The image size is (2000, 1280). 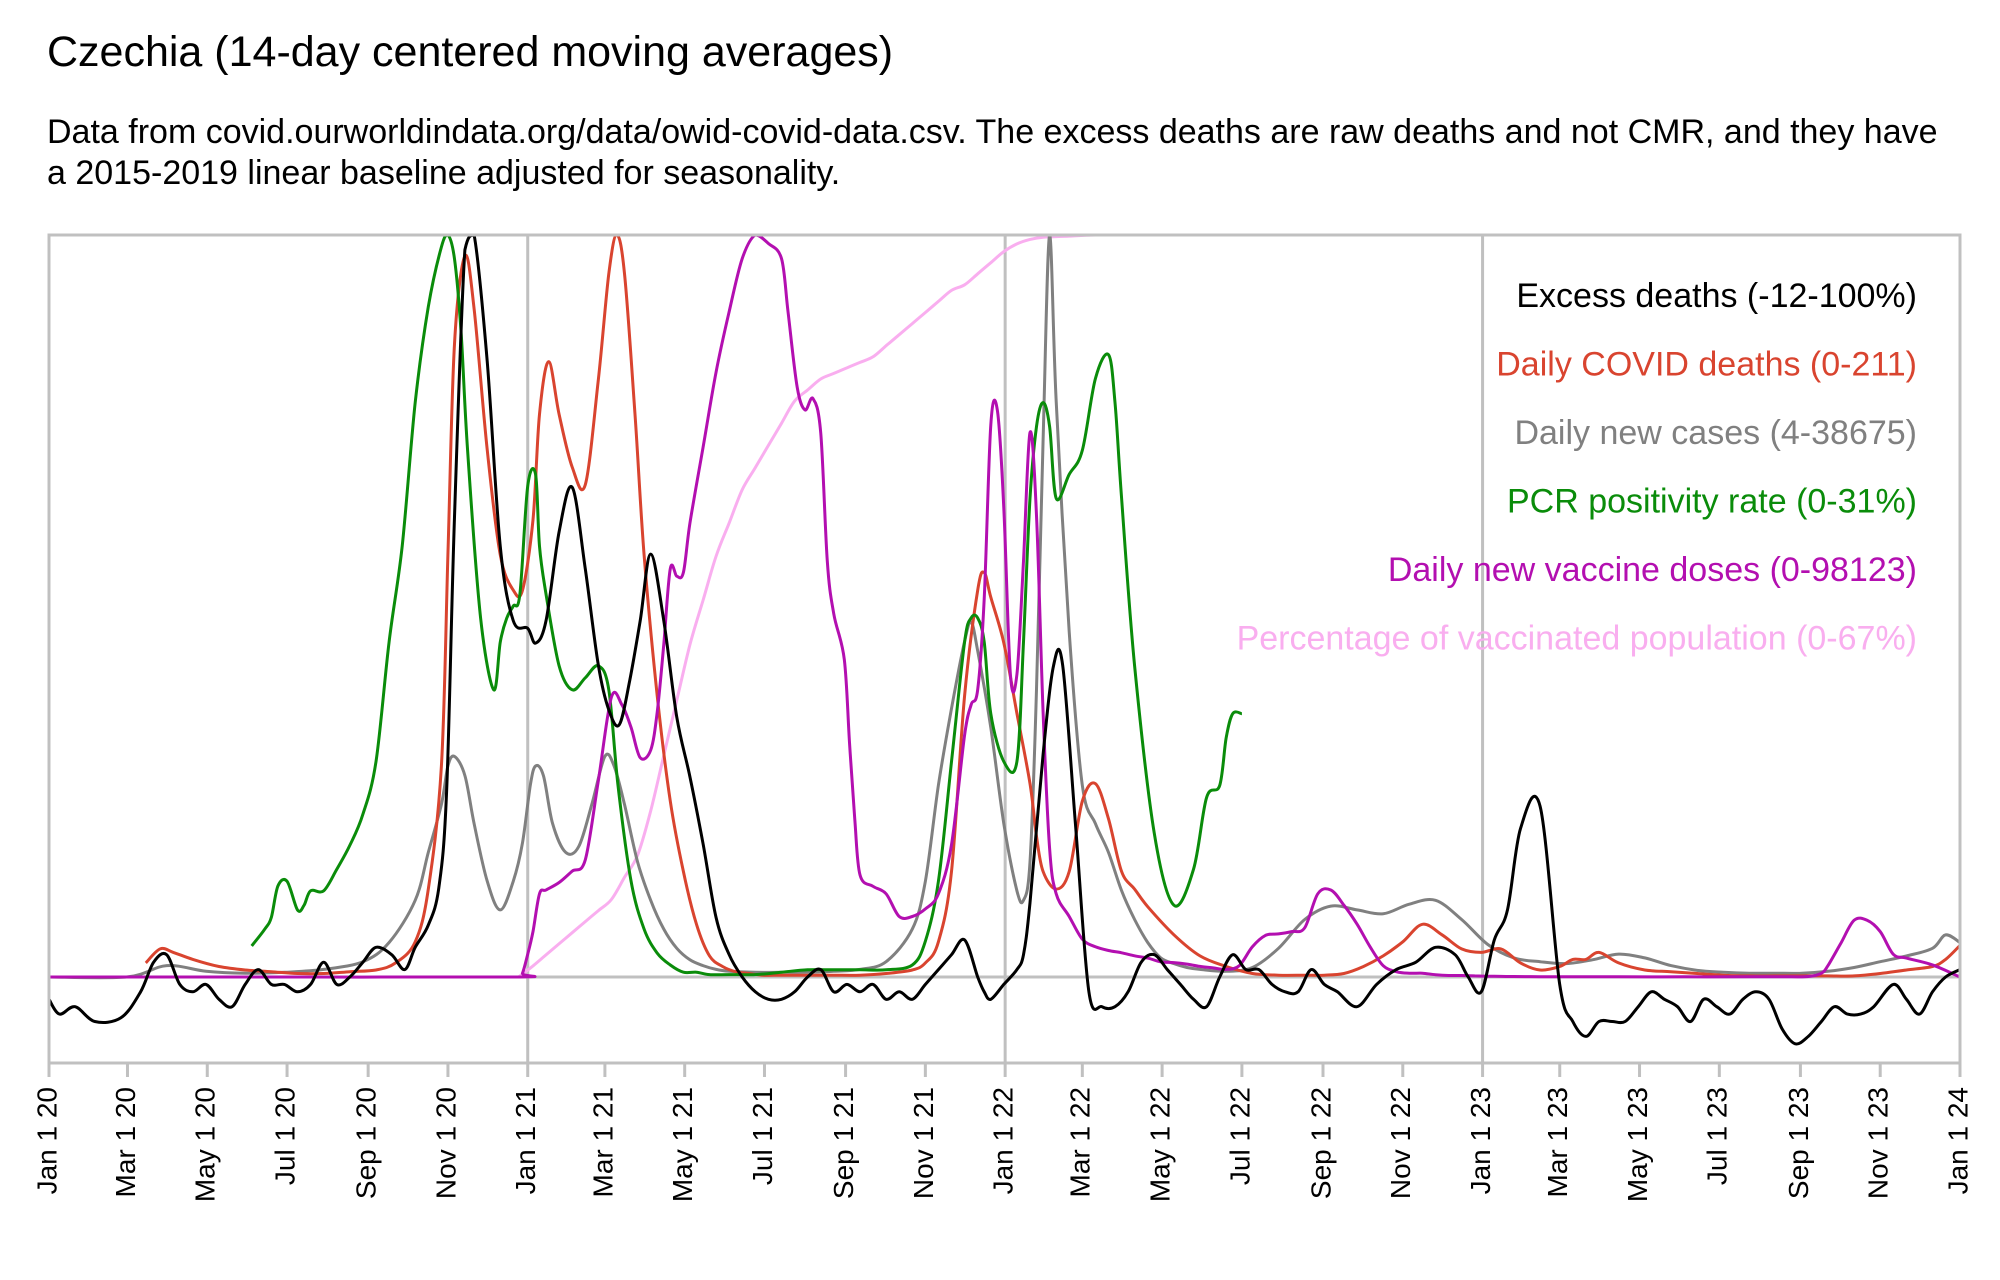 What do you see at coordinates (1637, 1144) in the screenshot?
I see `x-tick-label: May 1 23` at bounding box center [1637, 1144].